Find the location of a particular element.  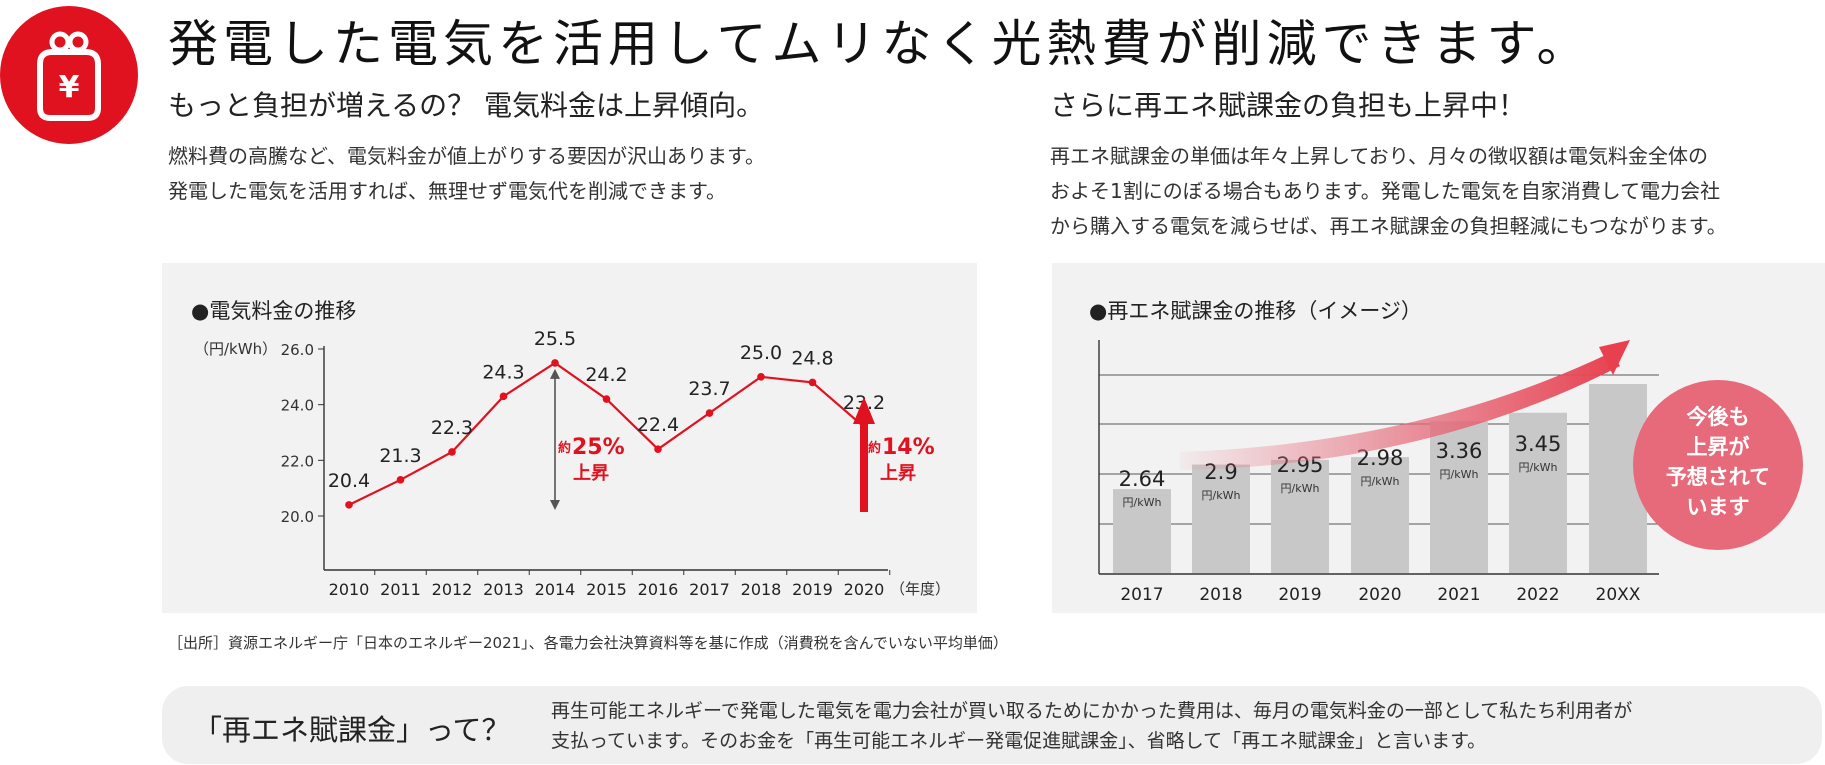

data-label: 20.4 is located at coordinates (349, 481).